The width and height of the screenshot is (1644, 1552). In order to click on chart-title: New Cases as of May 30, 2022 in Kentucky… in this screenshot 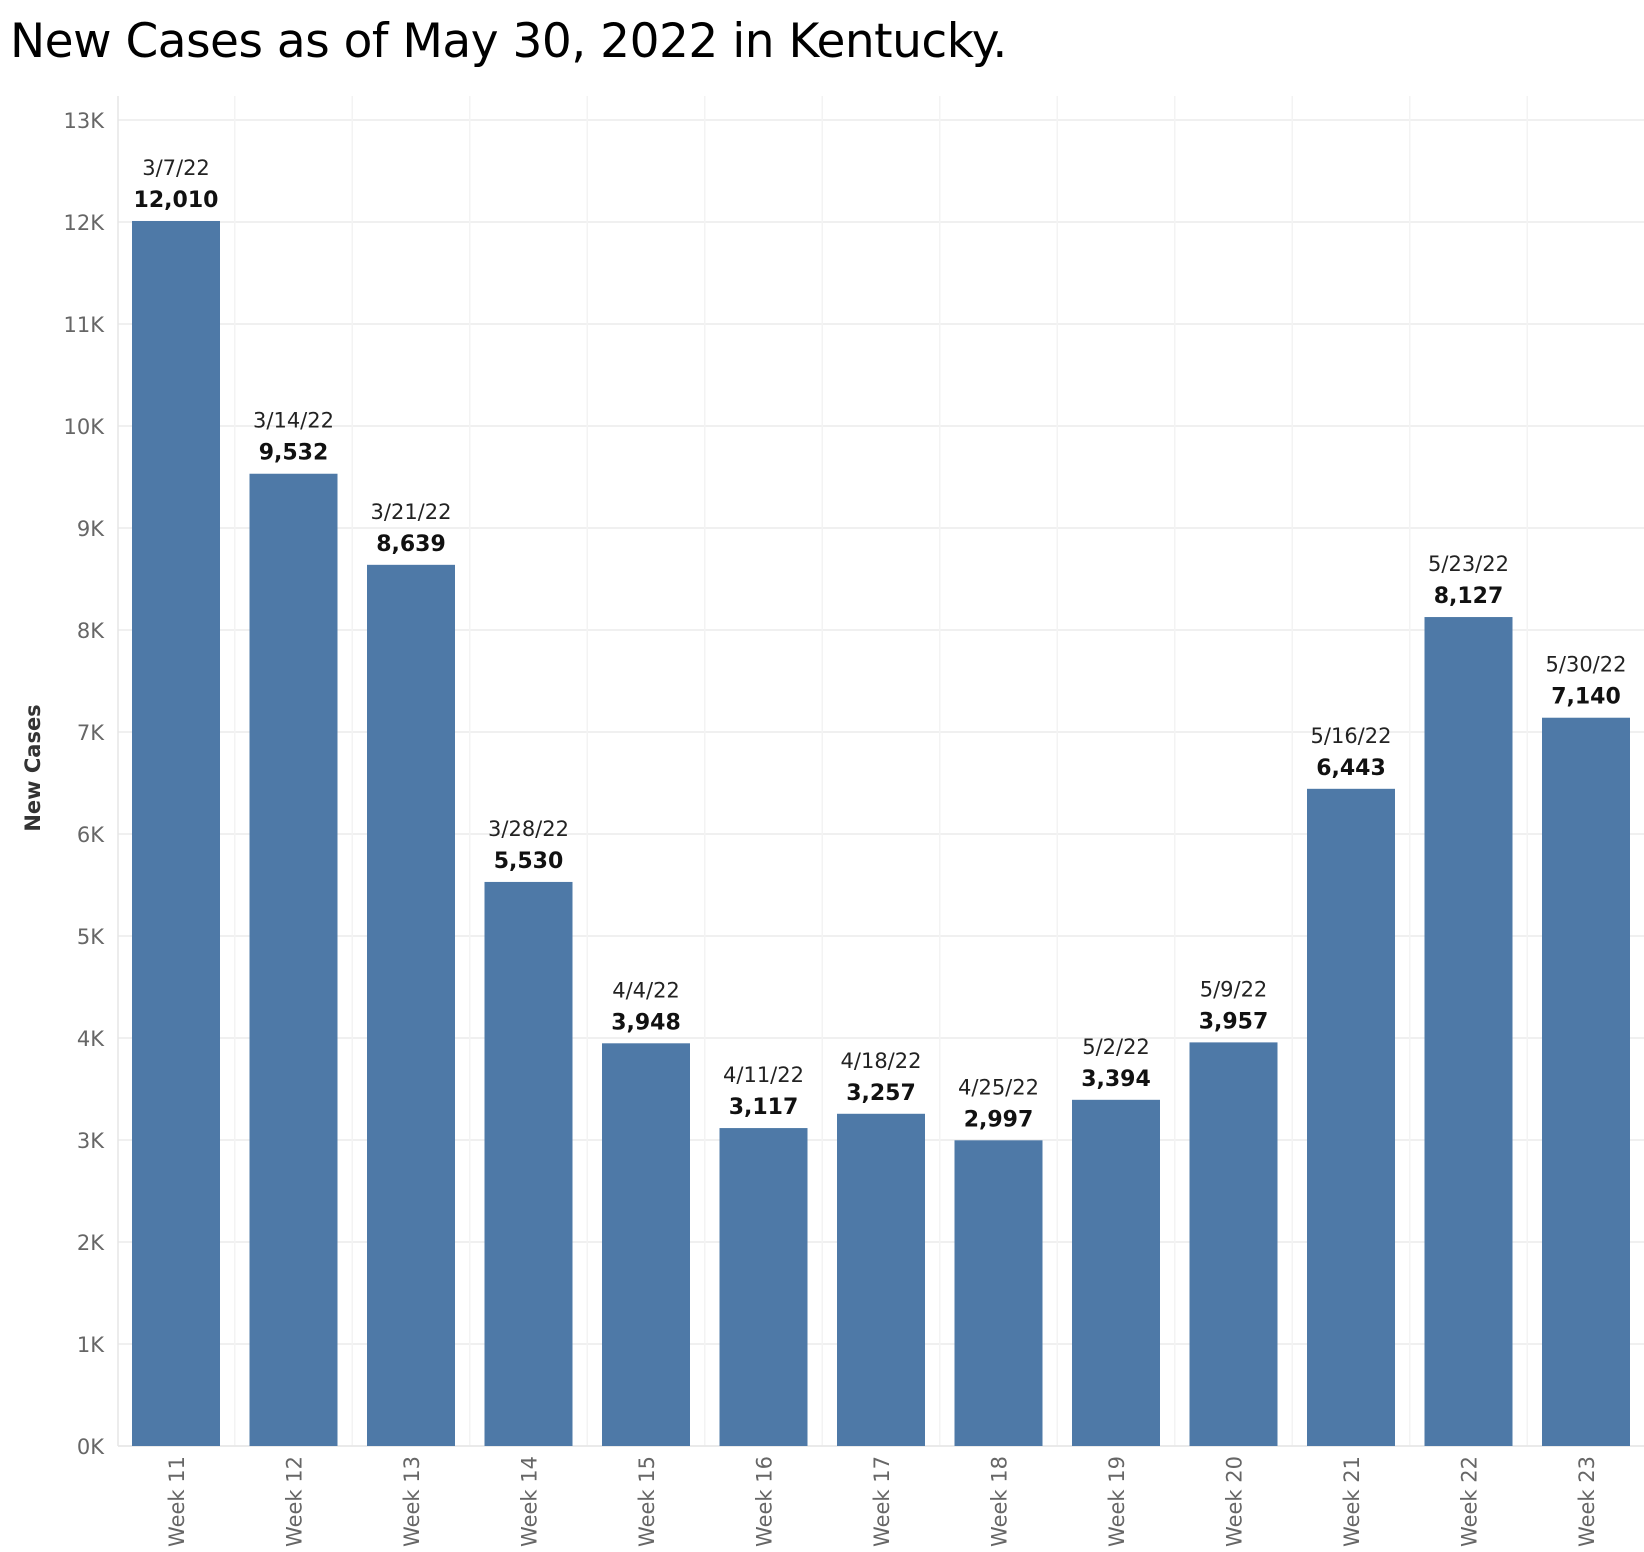, I will do `click(508, 41)`.